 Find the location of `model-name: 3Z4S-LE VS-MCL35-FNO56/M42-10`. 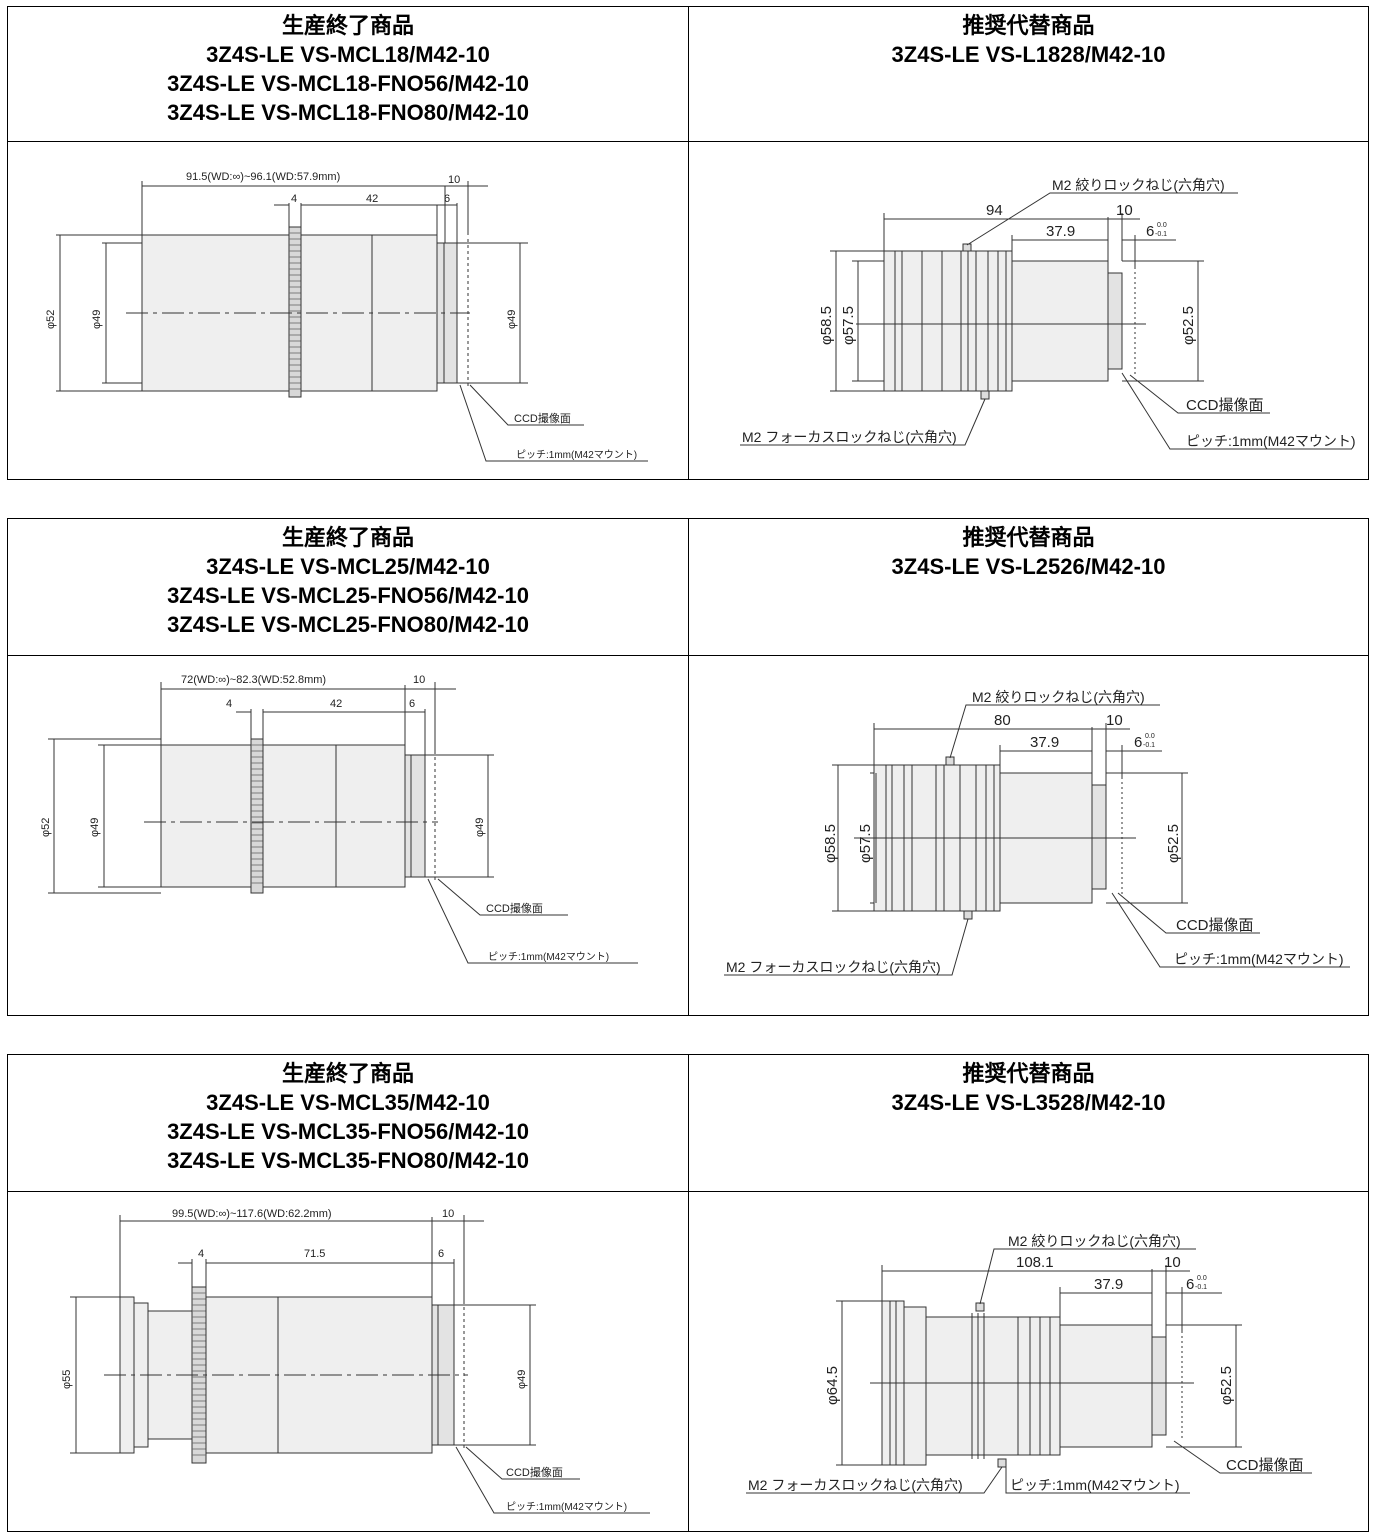

model-name: 3Z4S-LE VS-MCL35-FNO56/M42-10 is located at coordinates (348, 1131).